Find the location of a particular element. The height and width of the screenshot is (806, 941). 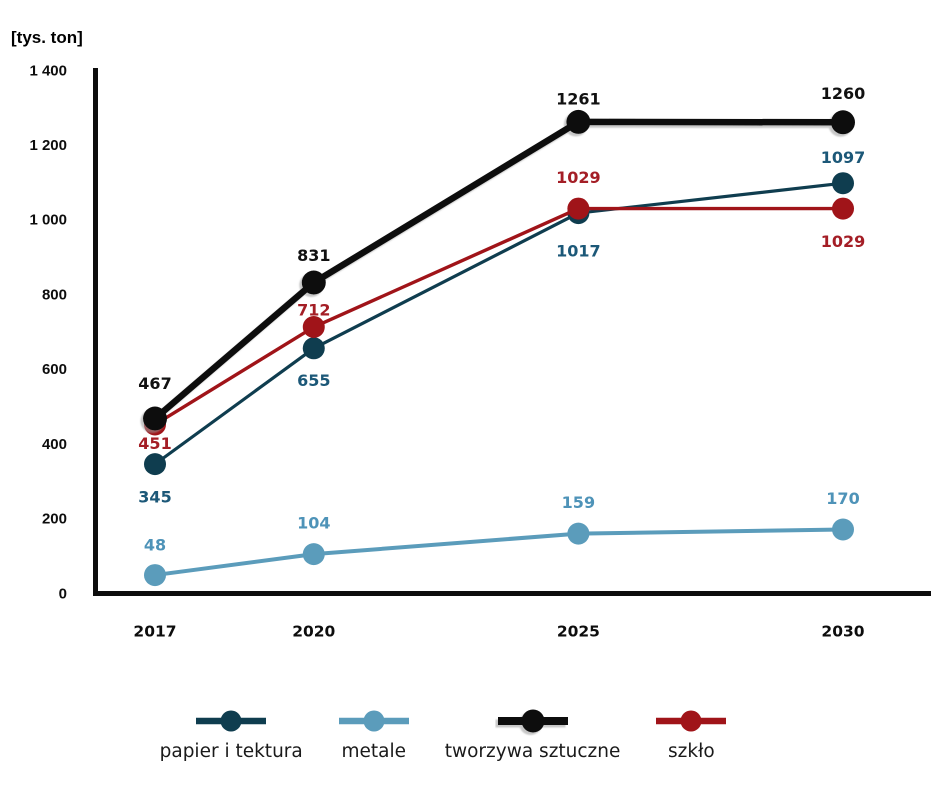

value-label: 1261 is located at coordinates (578, 99).